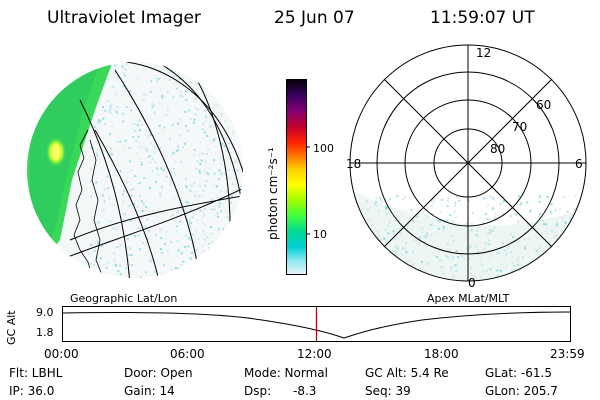  I want to click on mode-field: Mode: Normal, so click(286, 373).